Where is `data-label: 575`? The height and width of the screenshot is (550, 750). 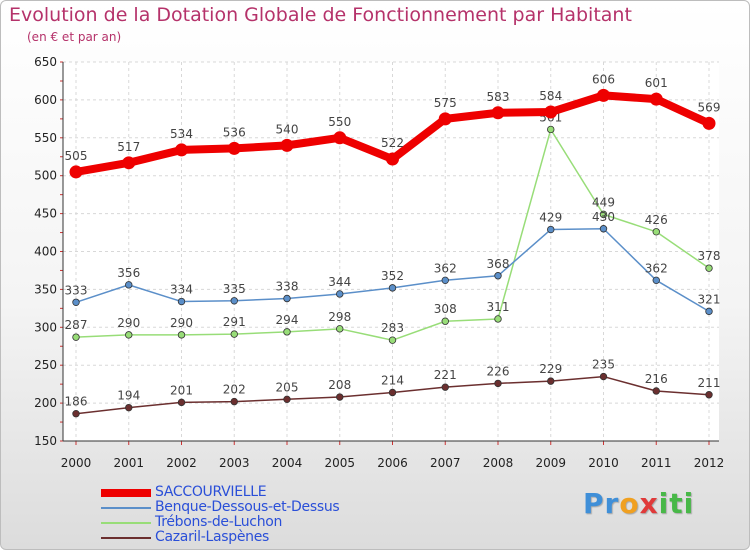 data-label: 575 is located at coordinates (445, 103).